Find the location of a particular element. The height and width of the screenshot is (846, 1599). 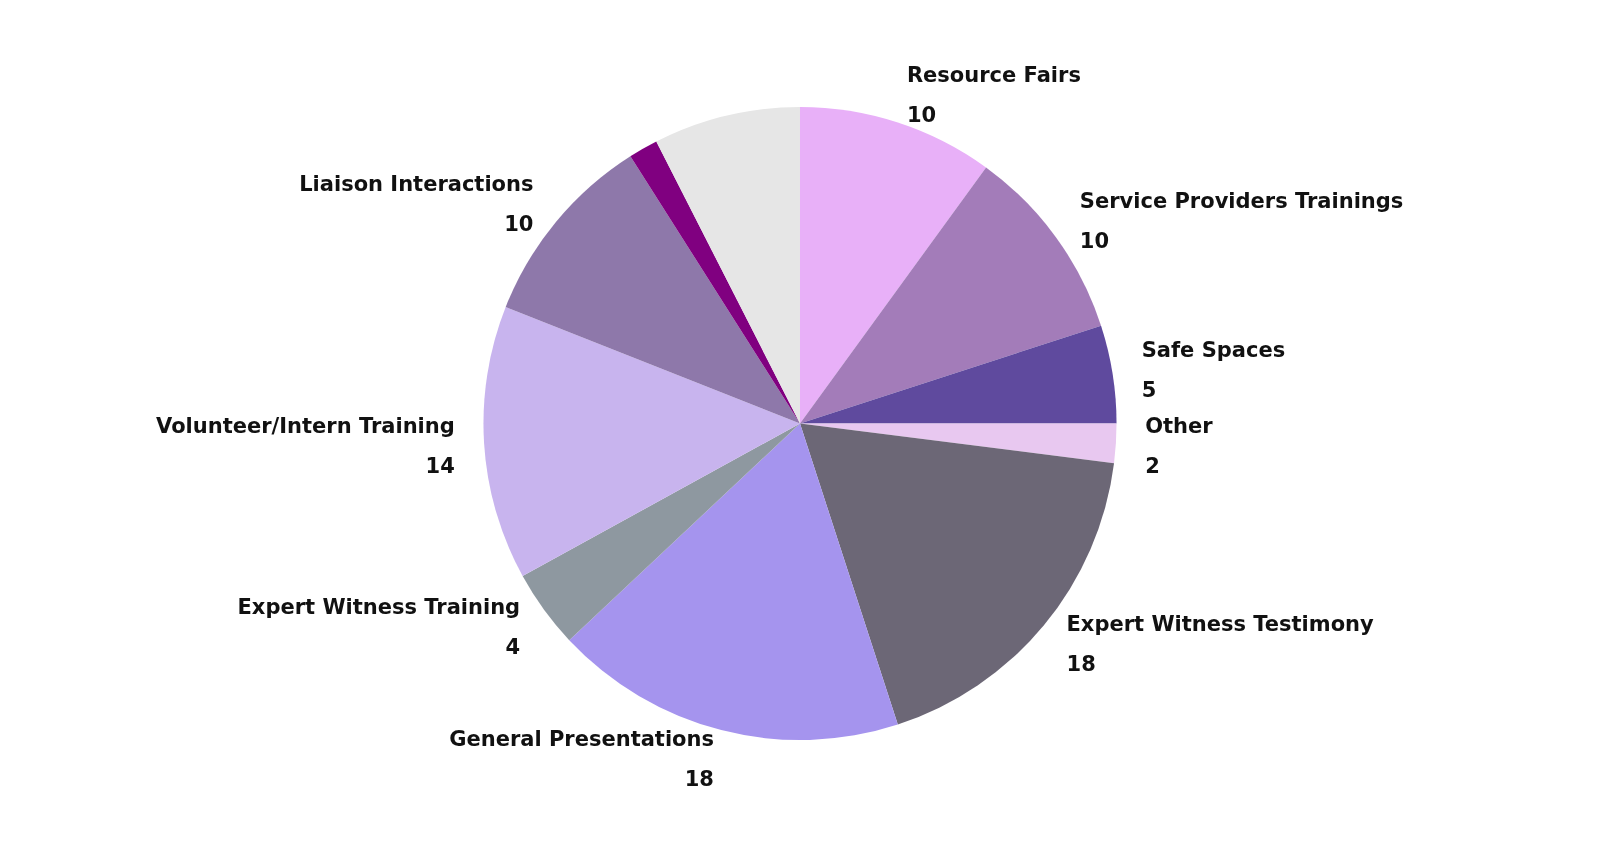

slice-label: Liaison Interactions is located at coordinates (416, 183).